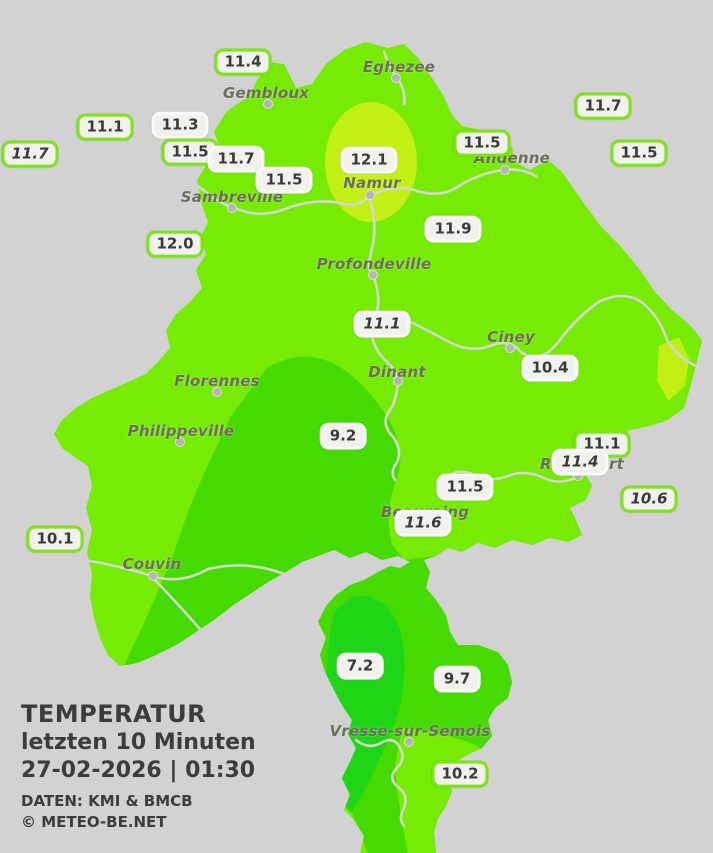  What do you see at coordinates (437, 790) in the screenshot?
I see `temperature-zone-mild-tail` at bounding box center [437, 790].